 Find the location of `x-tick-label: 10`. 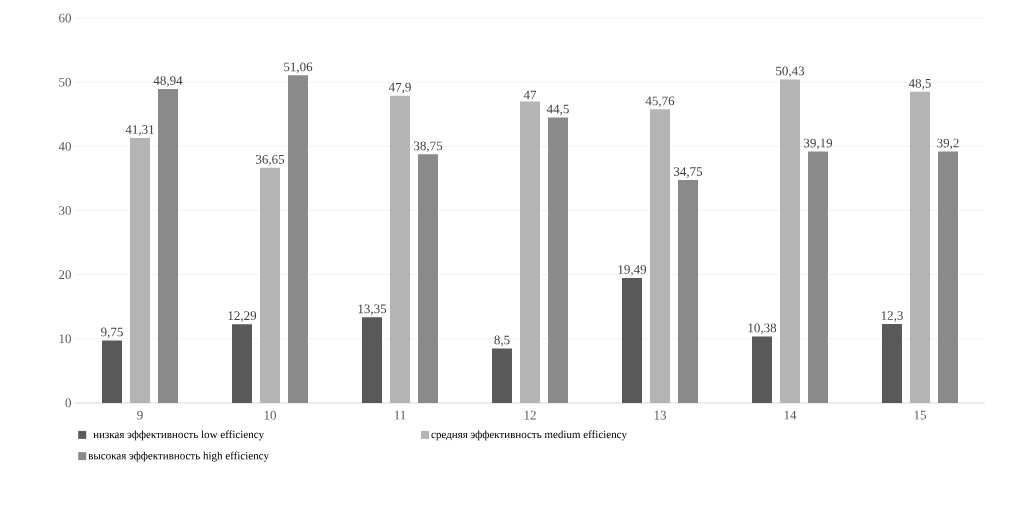

x-tick-label: 10 is located at coordinates (270, 415).